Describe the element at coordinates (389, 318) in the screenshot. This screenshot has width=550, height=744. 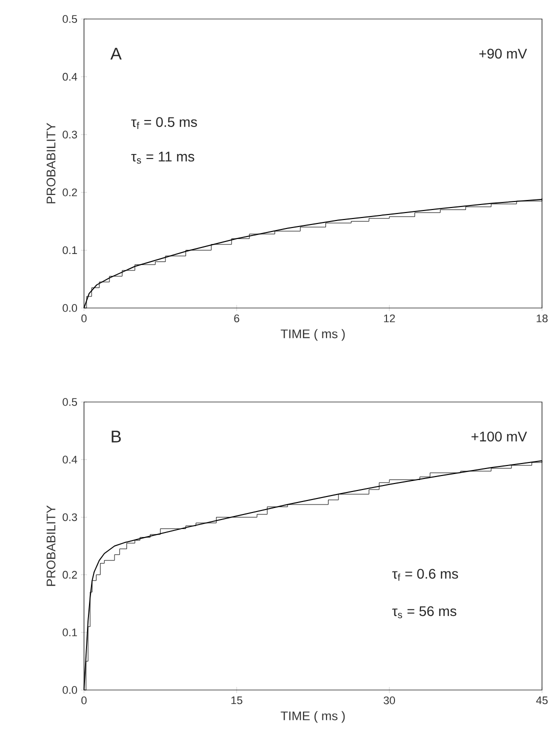
I see `x-tick-label: 12` at that location.